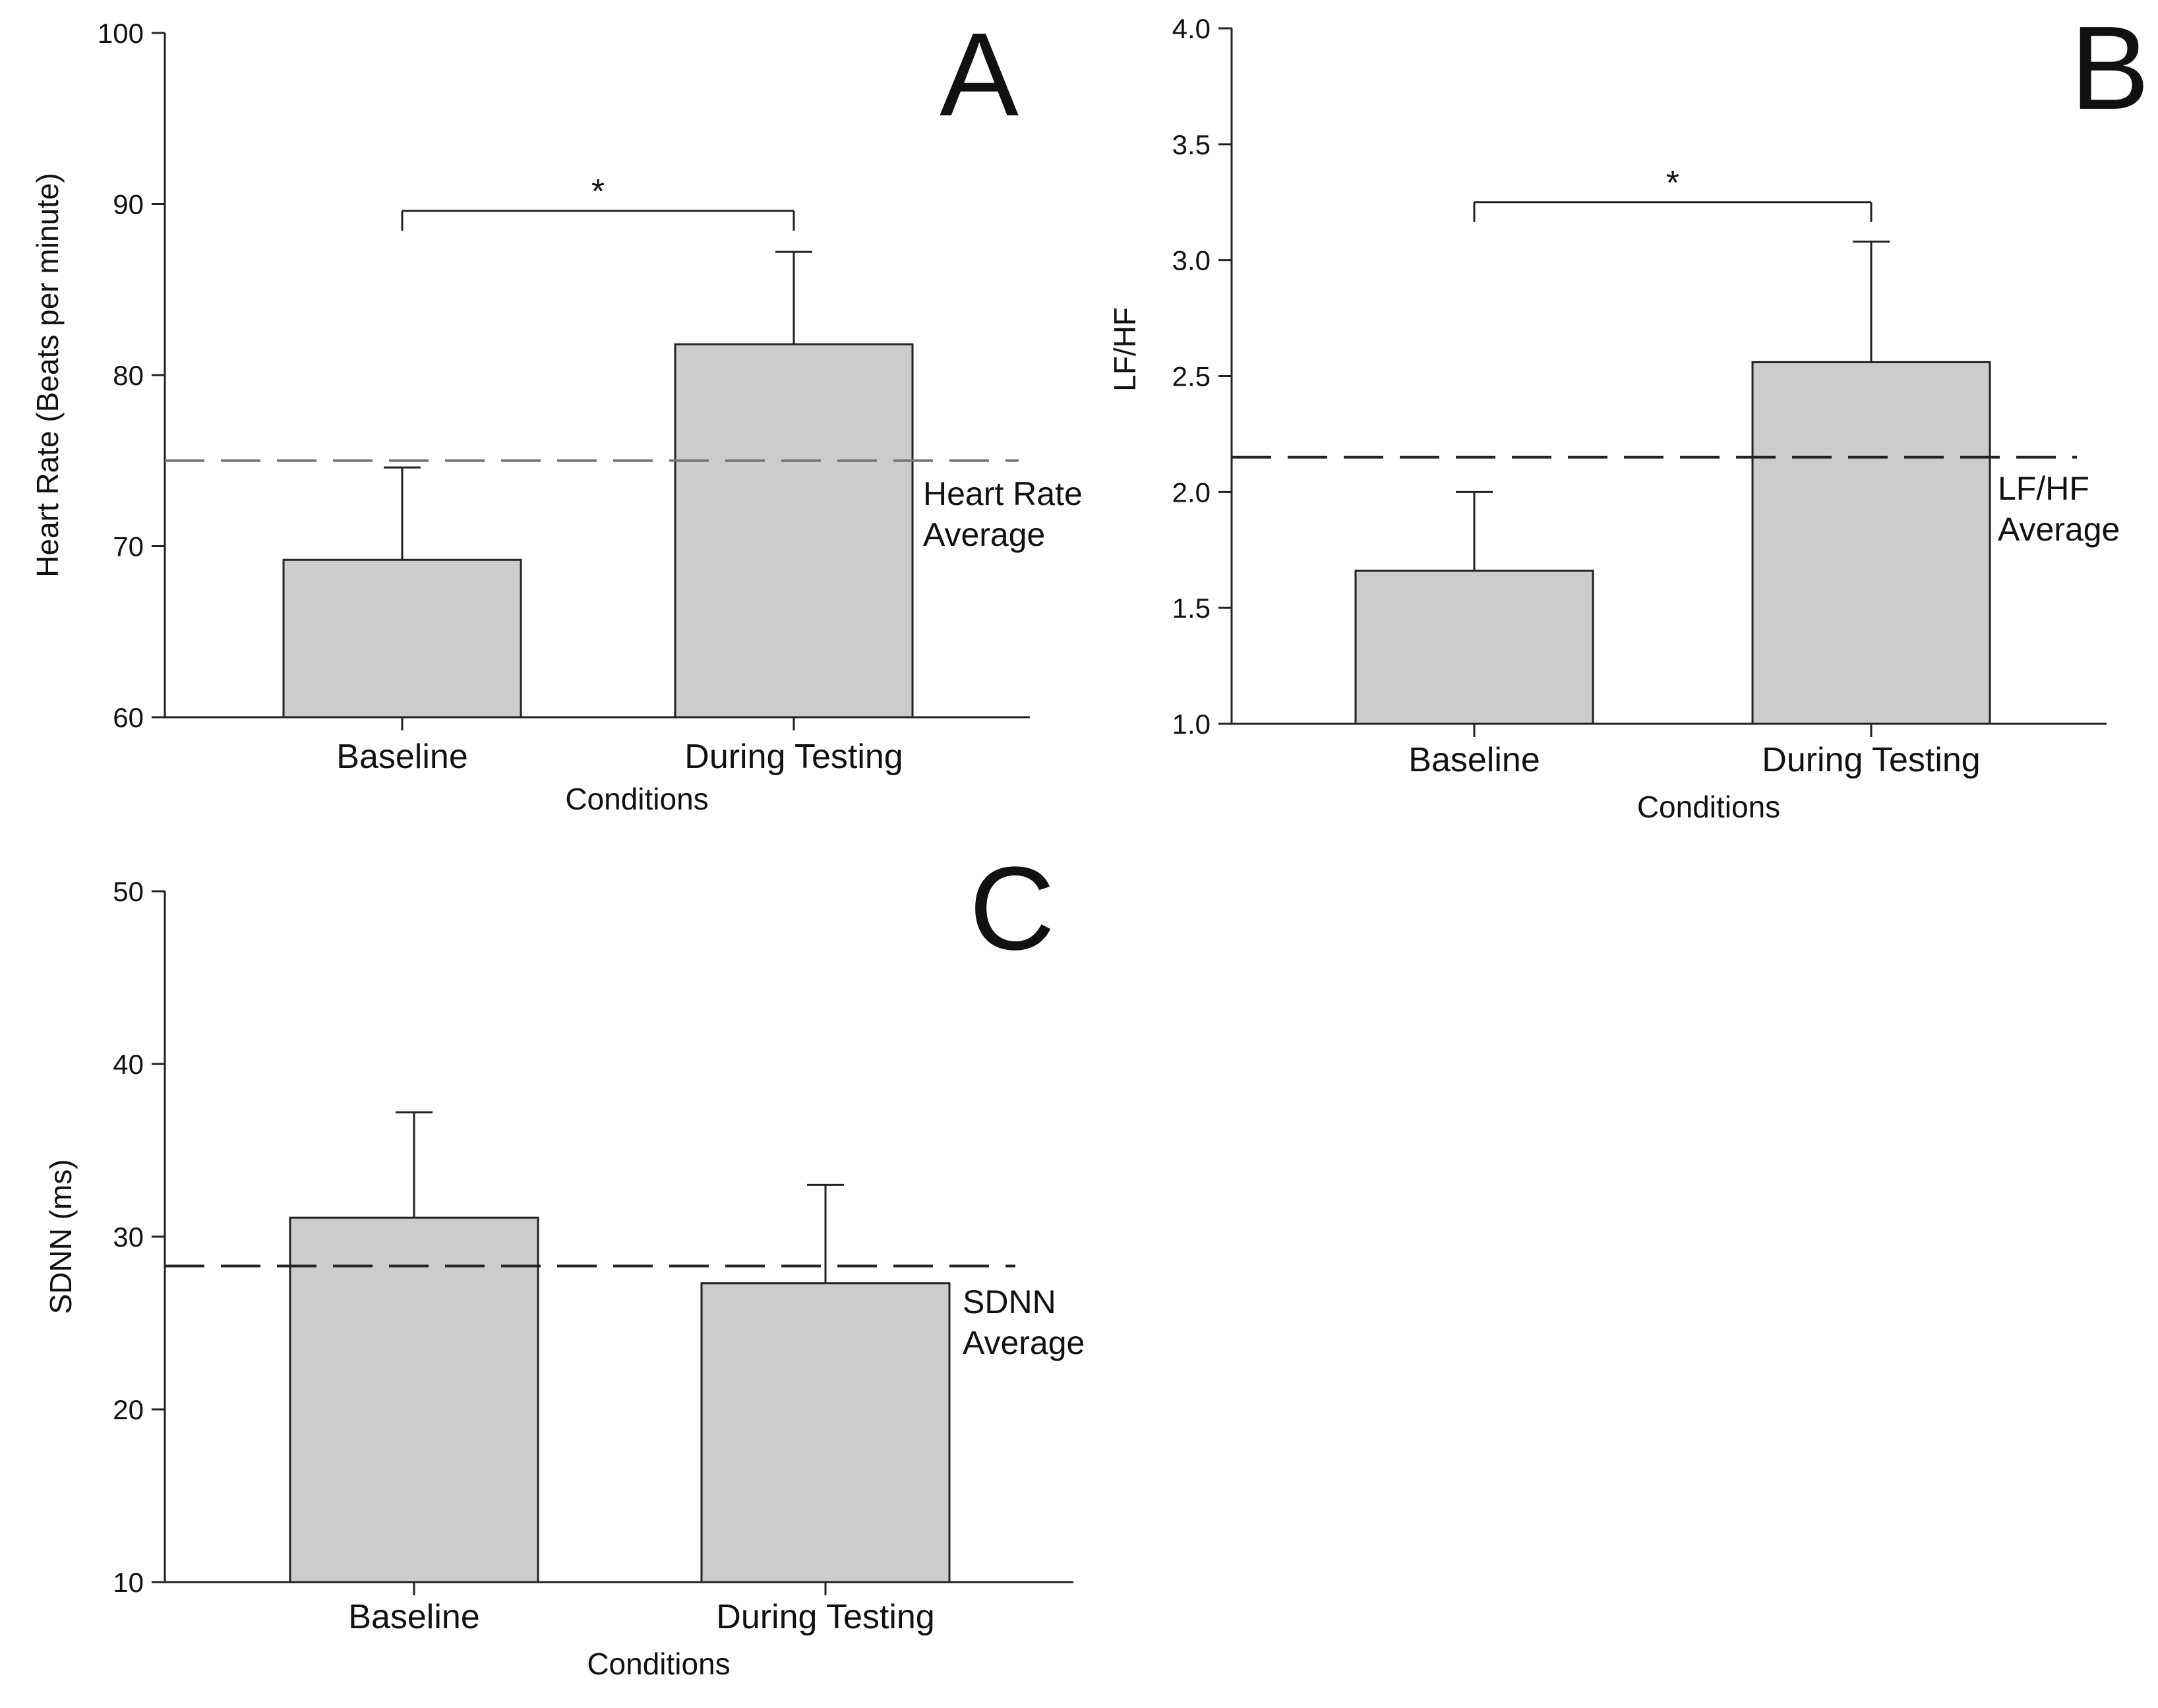 The width and height of the screenshot is (2158, 1708). I want to click on y-tick-label: 2.0, so click(1191, 492).